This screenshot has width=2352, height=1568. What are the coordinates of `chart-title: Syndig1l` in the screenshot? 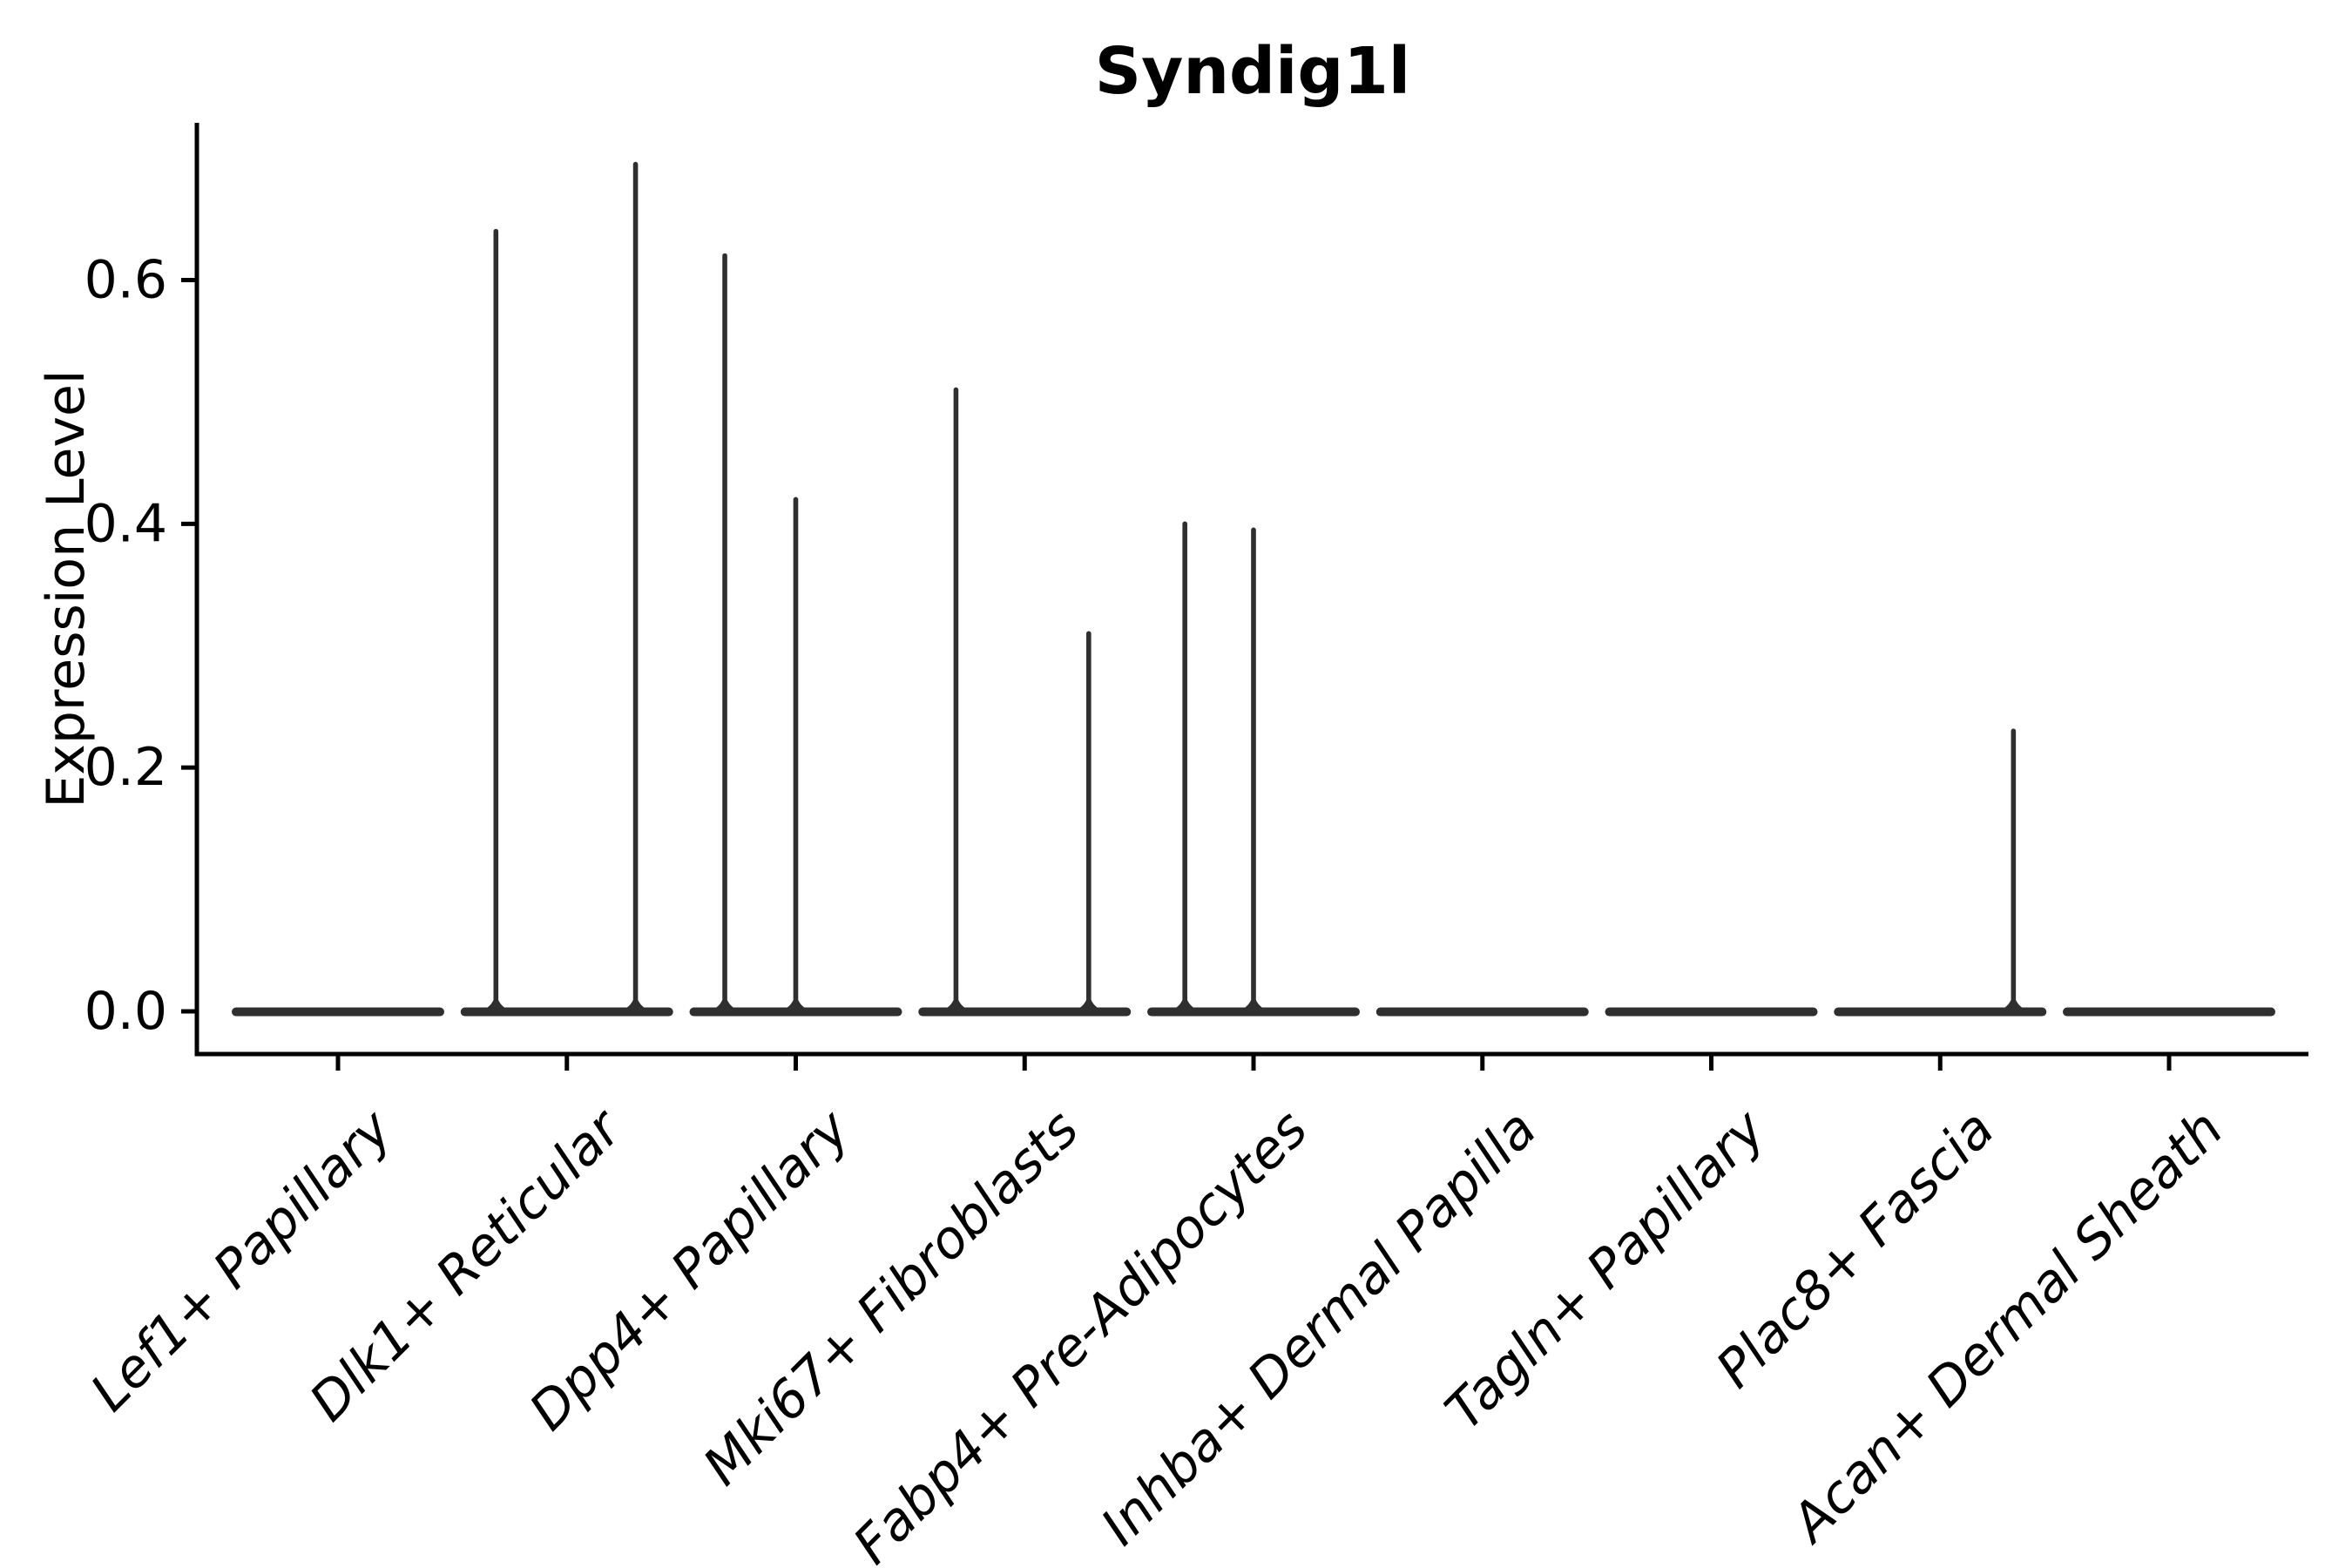 It's located at (1252, 71).